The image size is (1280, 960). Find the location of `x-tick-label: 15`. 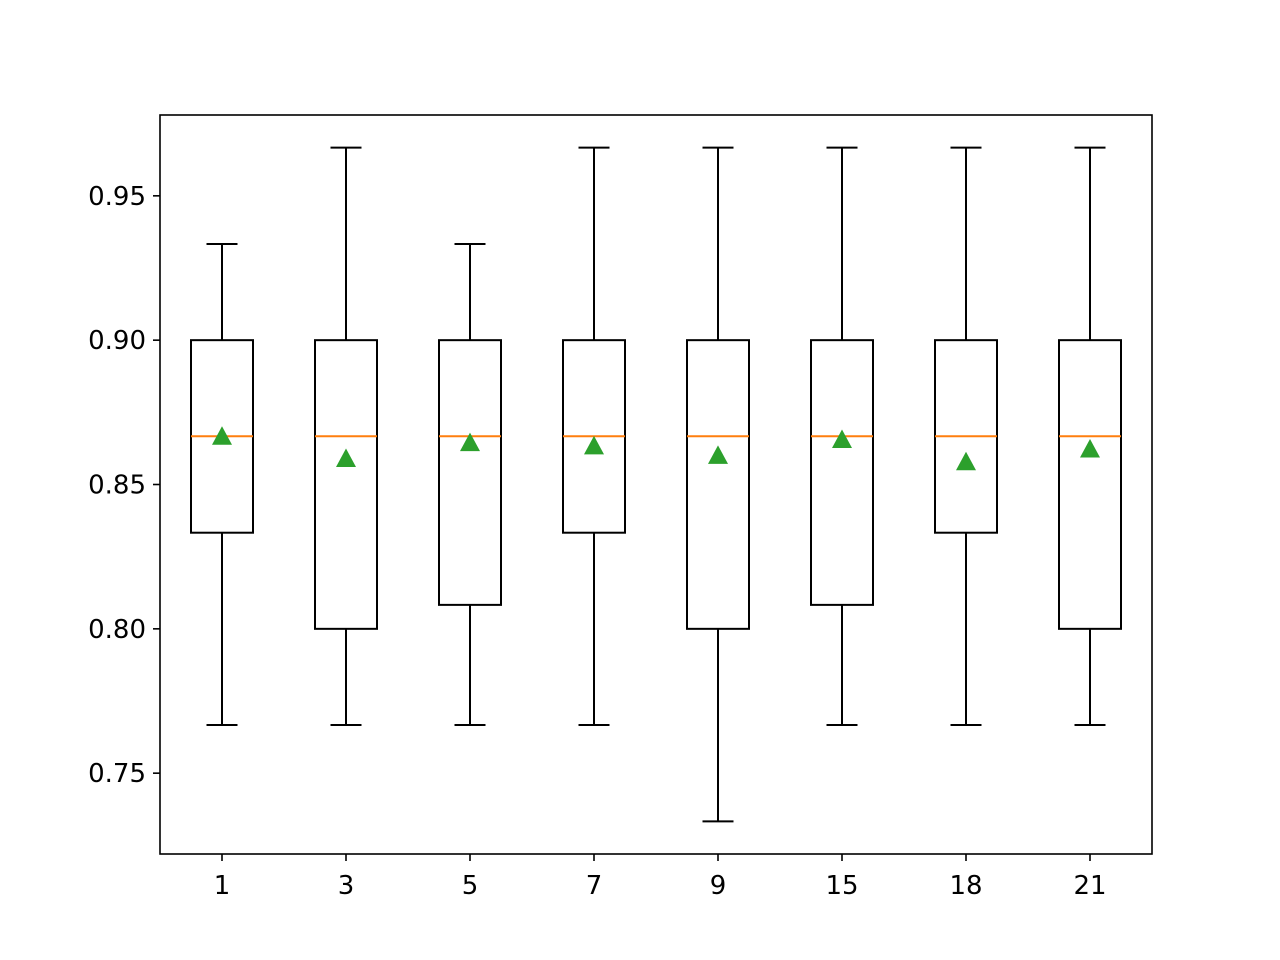

x-tick-label: 15 is located at coordinates (841, 886).